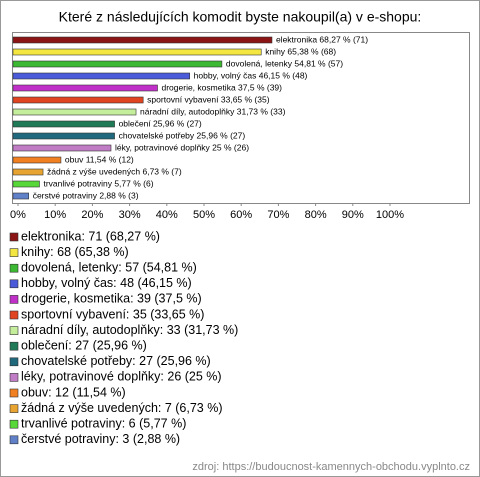 The image size is (480, 477). What do you see at coordinates (112, 314) in the screenshot?
I see `legend-label: sportovní vybavení: 35 (33,65 %)` at bounding box center [112, 314].